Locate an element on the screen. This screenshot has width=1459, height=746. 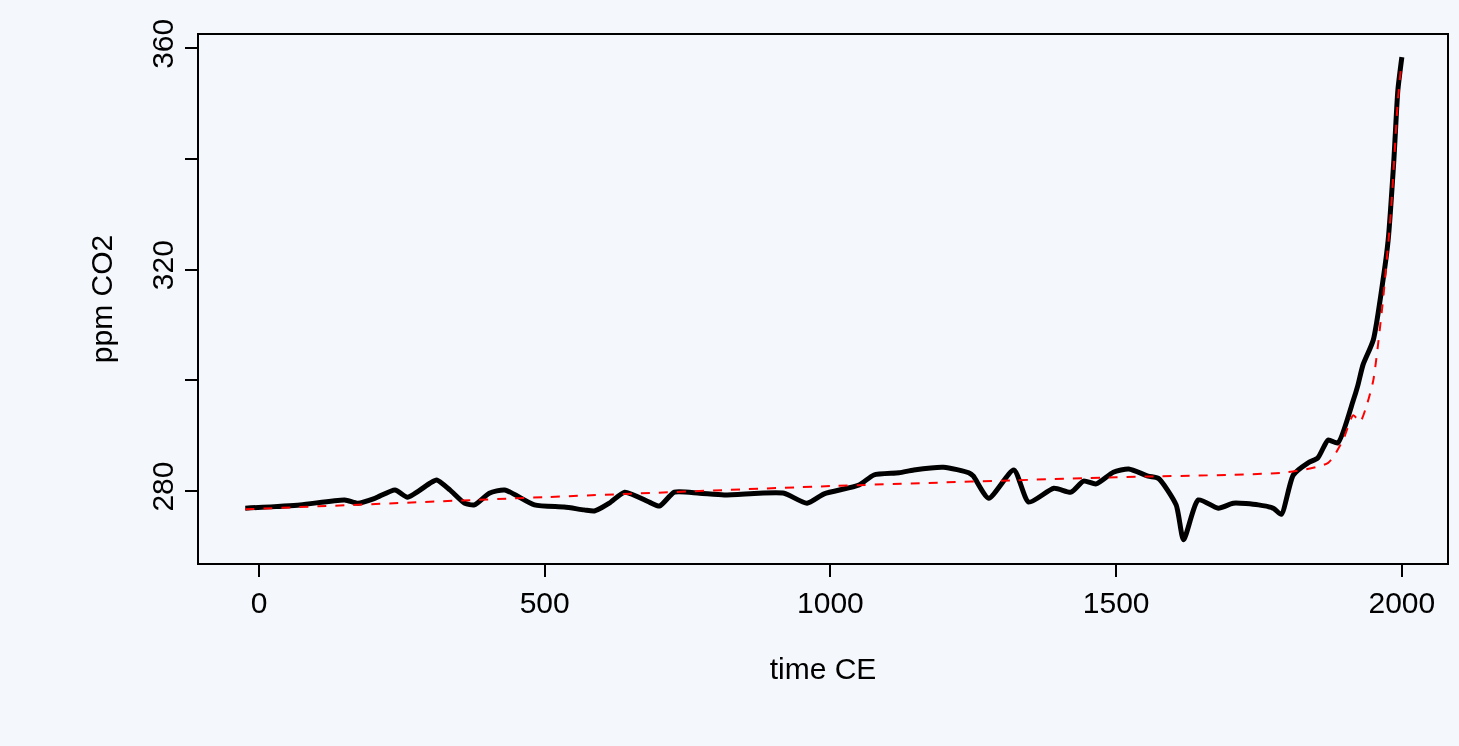
y-tick-label: 280 is located at coordinates (162, 486).